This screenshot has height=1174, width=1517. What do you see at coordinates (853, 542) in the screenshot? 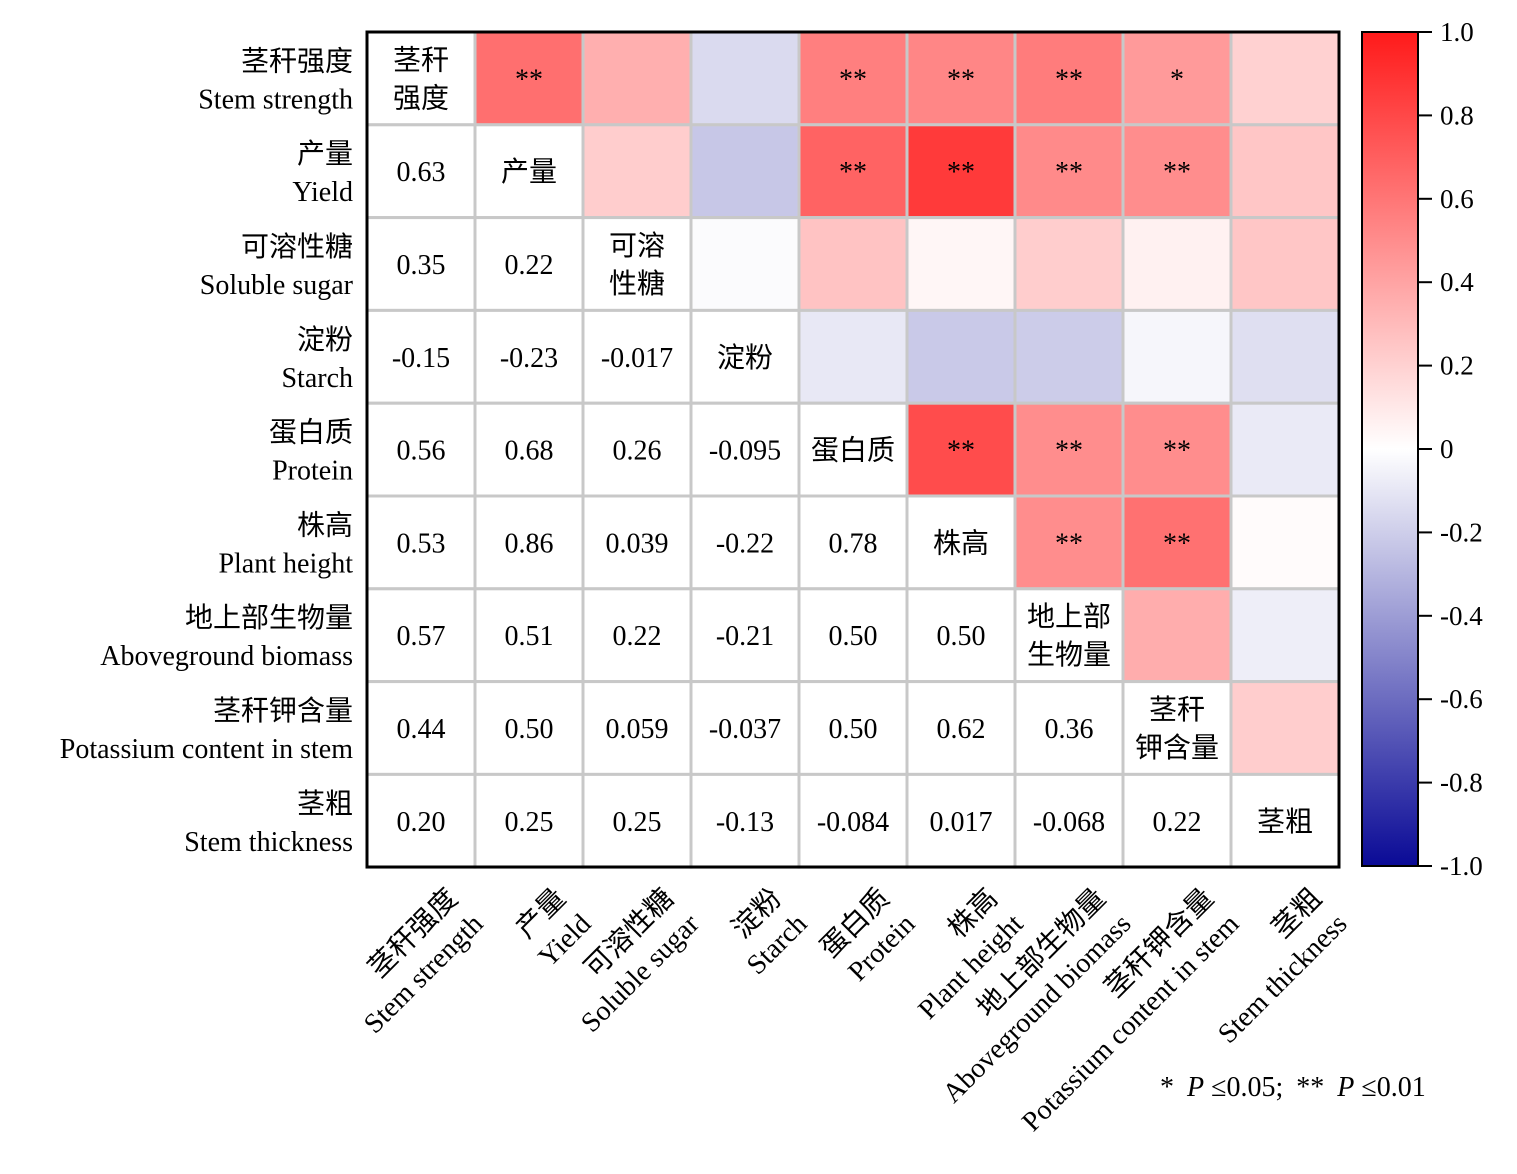
I see `heatmap-cell-r5-c4` at bounding box center [853, 542].